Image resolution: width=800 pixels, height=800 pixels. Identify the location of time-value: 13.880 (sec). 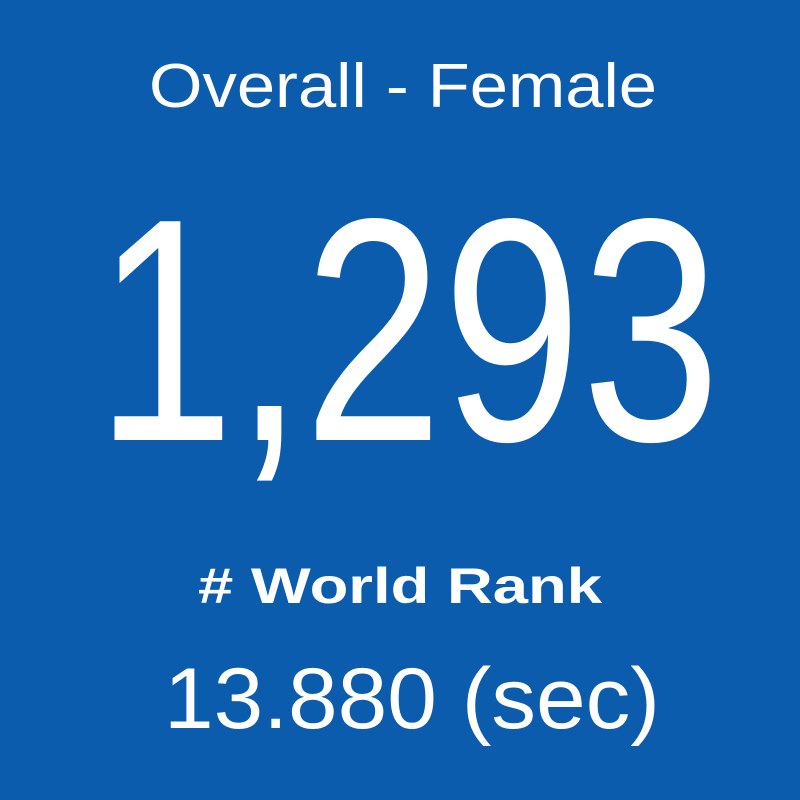
(412, 699).